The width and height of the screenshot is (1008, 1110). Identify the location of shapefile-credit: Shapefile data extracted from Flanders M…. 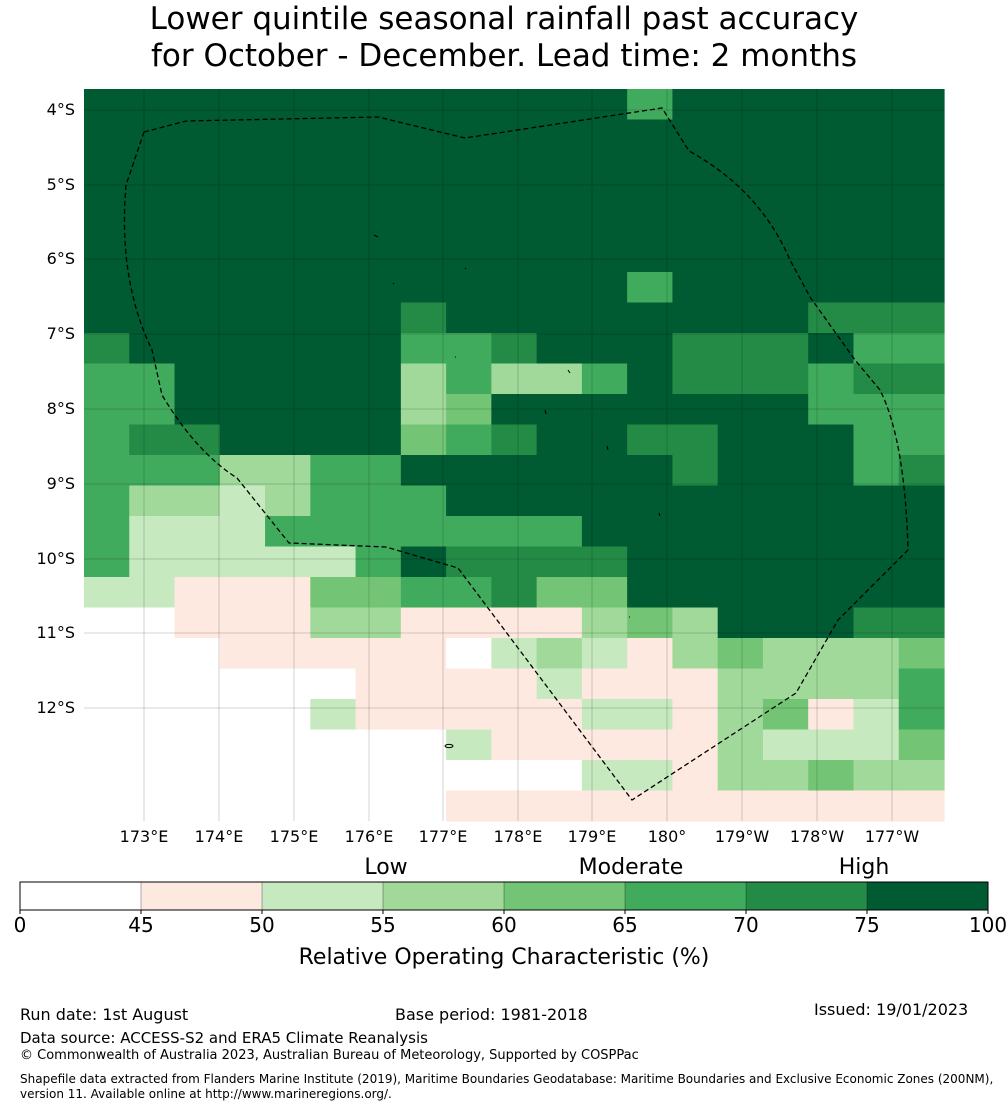
(507, 1086).